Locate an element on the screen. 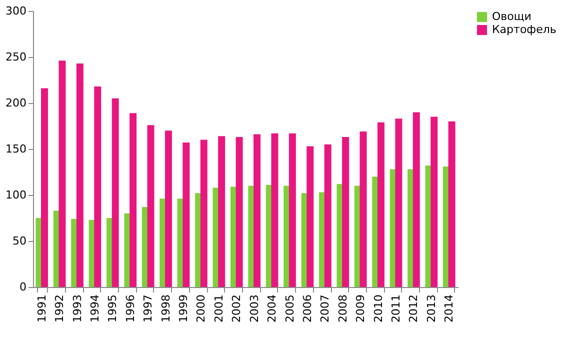  x-tick-label: 1994 is located at coordinates (95, 308).